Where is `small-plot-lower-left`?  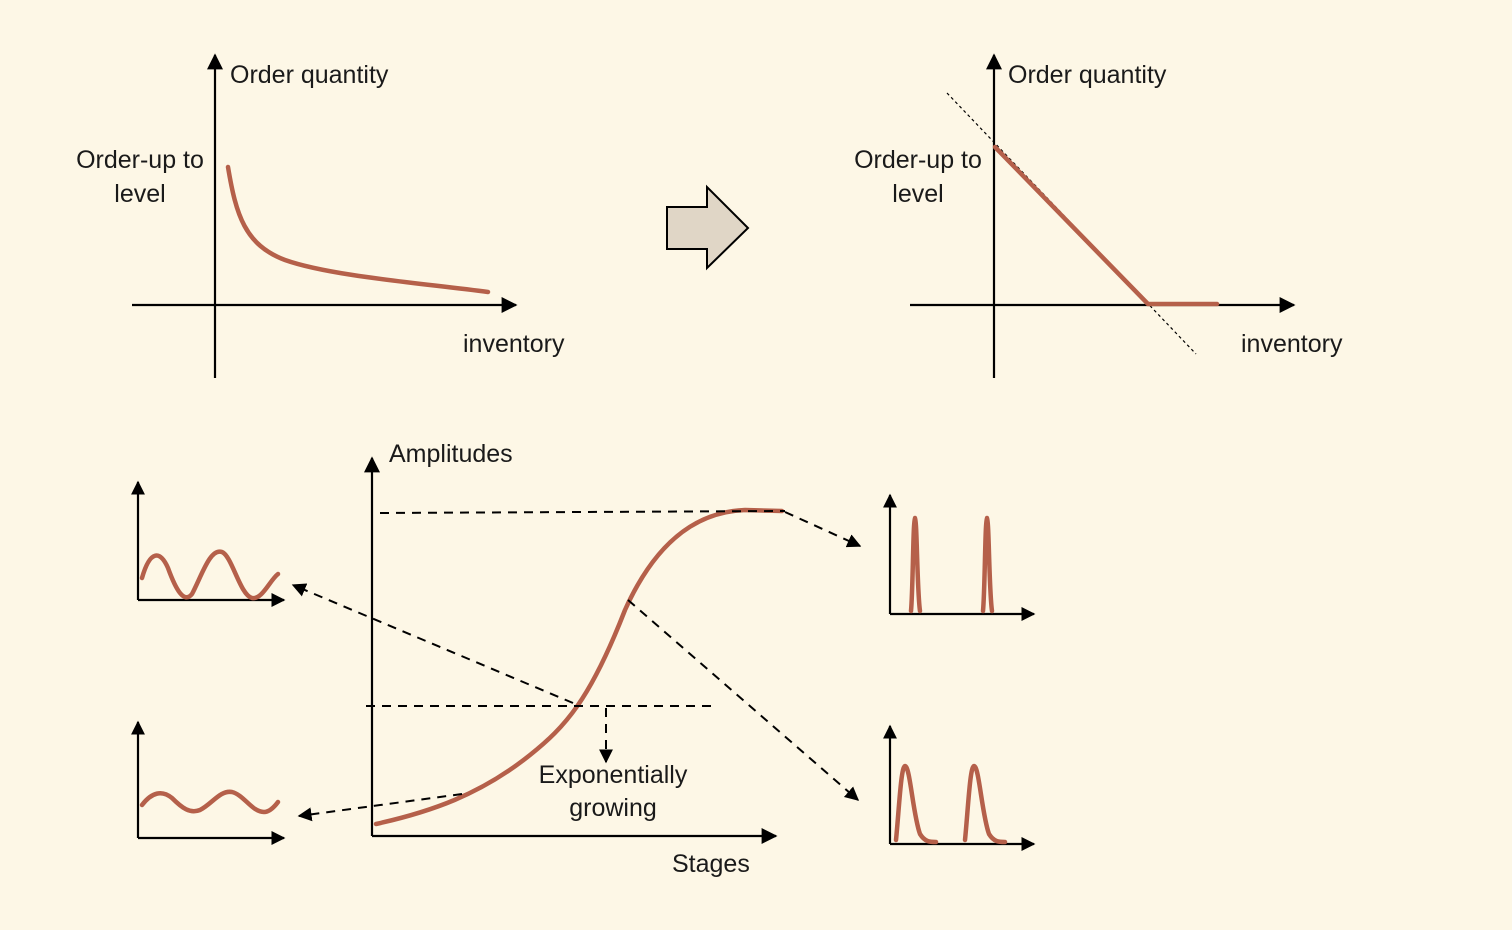 small-plot-lower-left is located at coordinates (208, 782).